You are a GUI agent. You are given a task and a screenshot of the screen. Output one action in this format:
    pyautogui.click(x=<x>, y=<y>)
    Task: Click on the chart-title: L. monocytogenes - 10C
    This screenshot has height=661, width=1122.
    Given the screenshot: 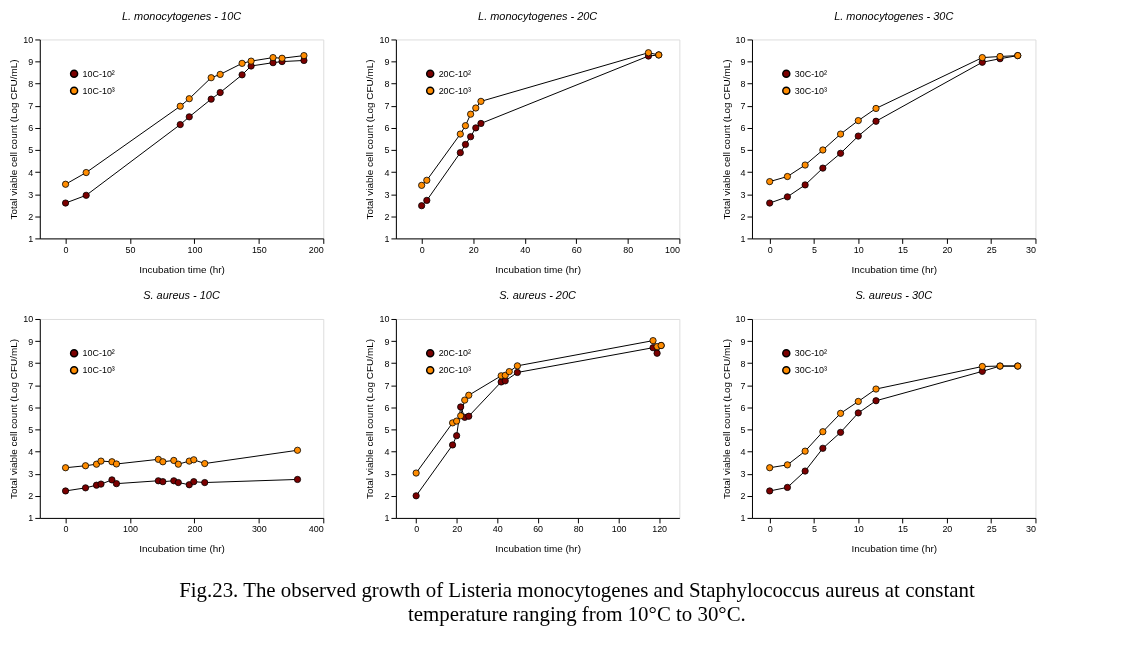 What is the action you would take?
    pyautogui.click(x=181, y=15)
    